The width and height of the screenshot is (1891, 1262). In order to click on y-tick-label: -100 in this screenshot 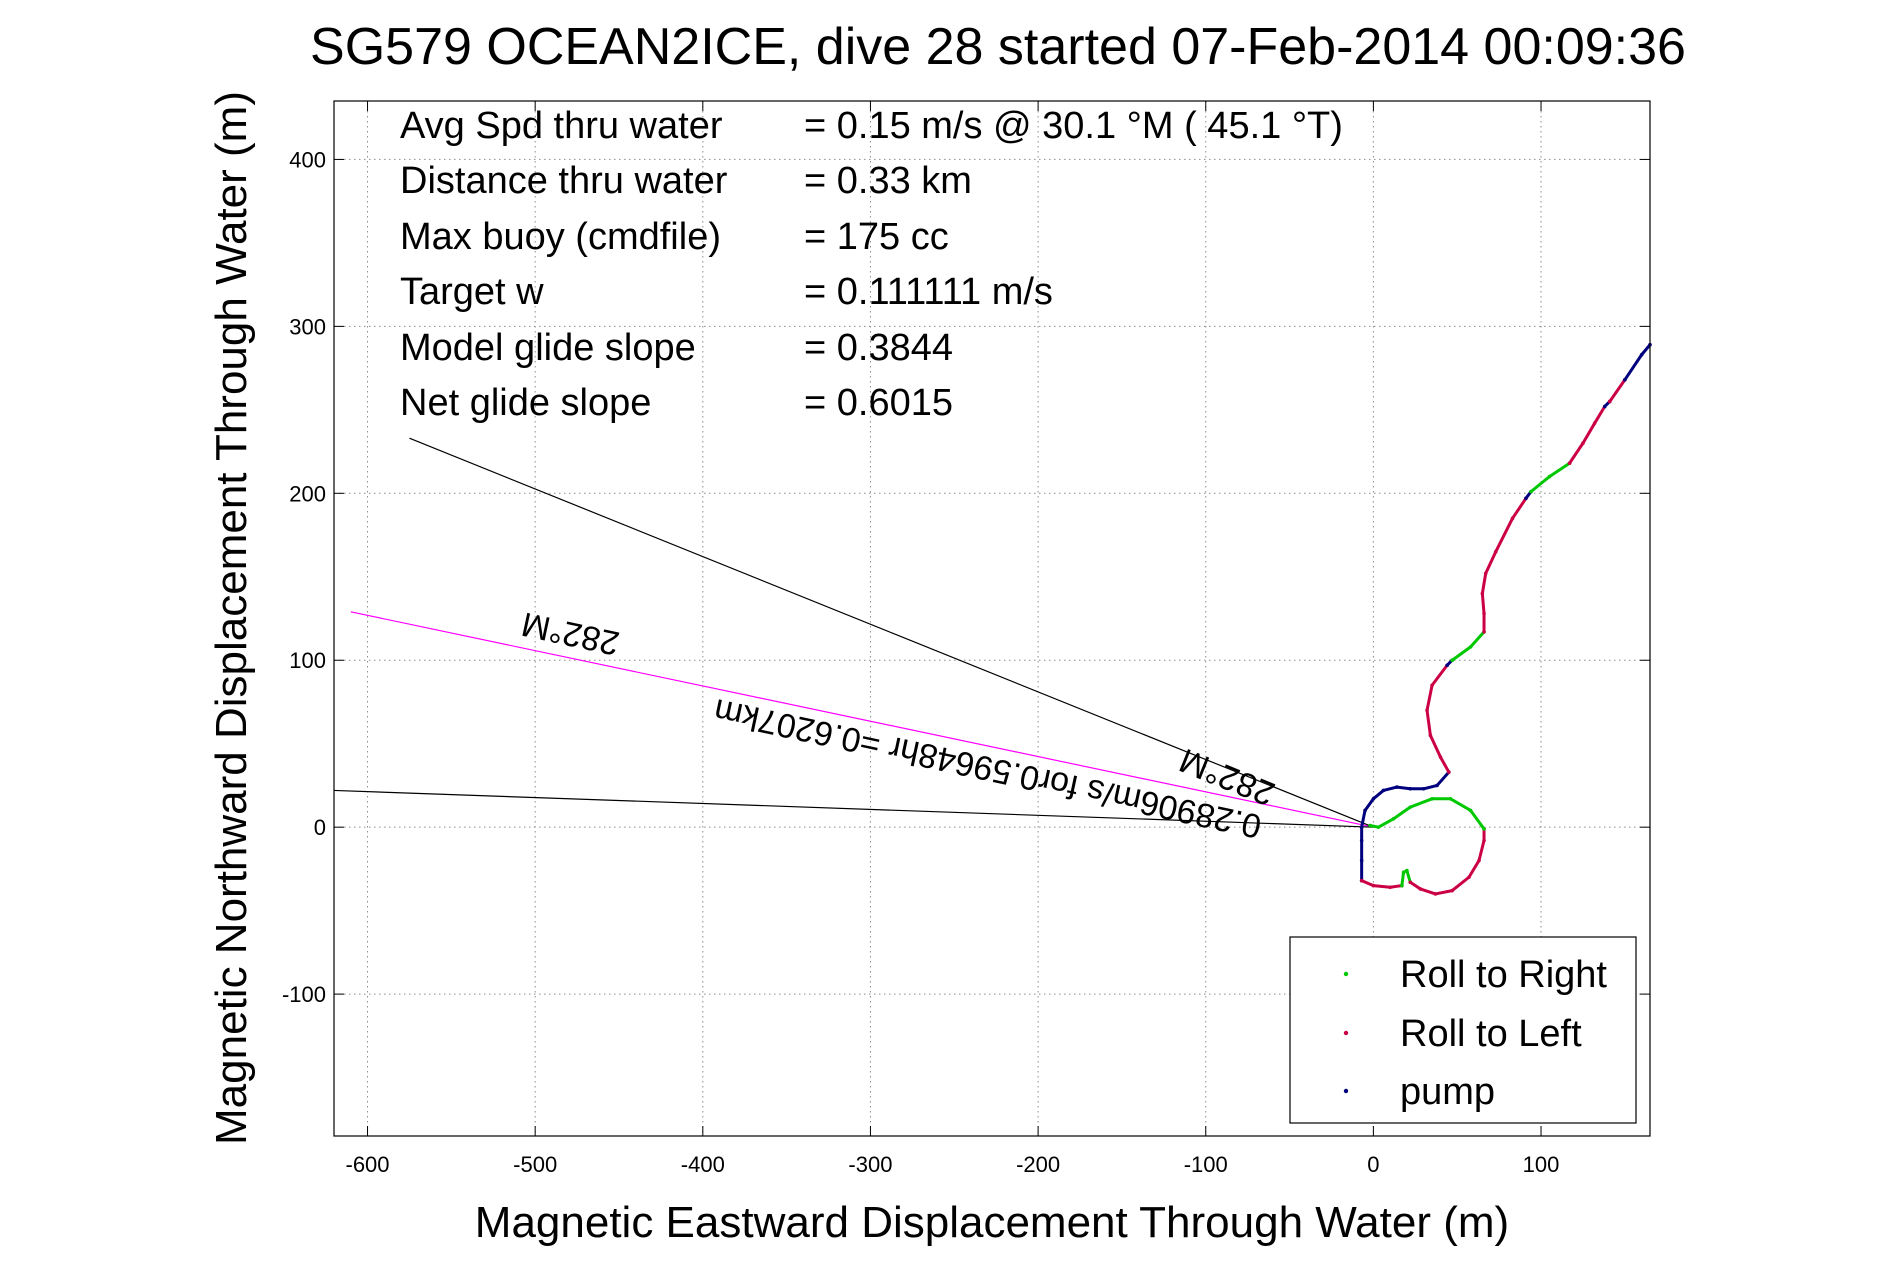, I will do `click(304, 994)`.